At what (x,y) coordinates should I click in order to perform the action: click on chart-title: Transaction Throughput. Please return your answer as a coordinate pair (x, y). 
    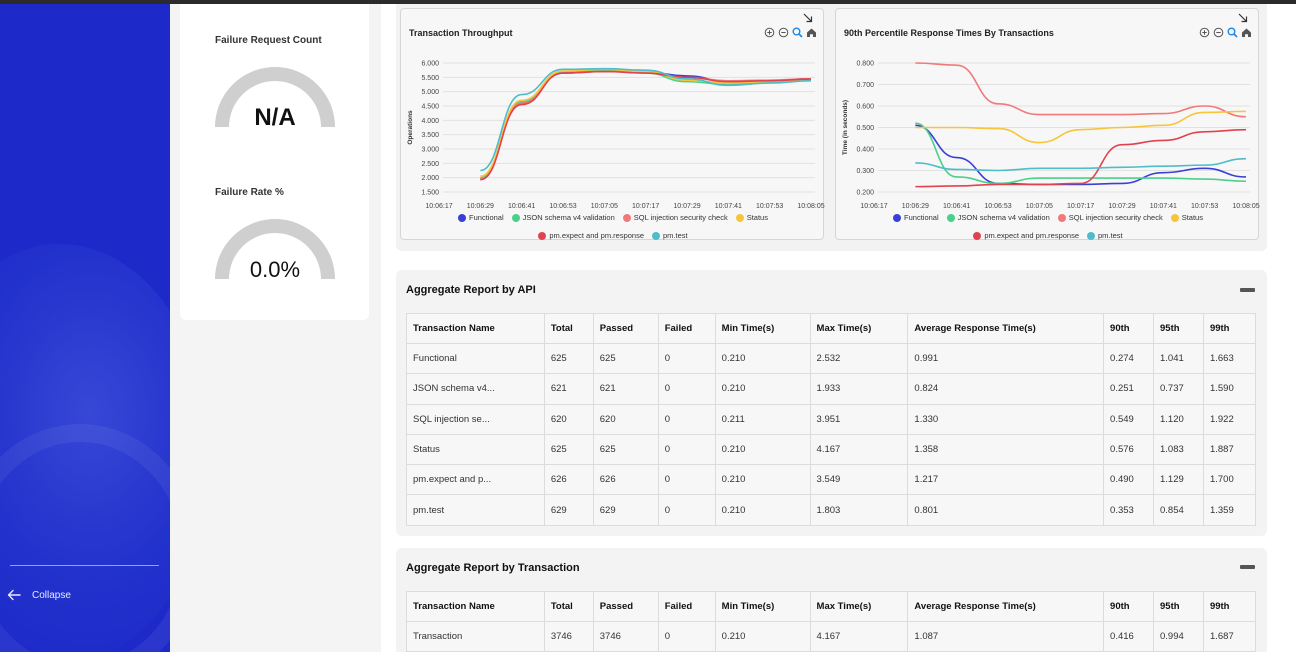
    Looking at the image, I should click on (461, 33).